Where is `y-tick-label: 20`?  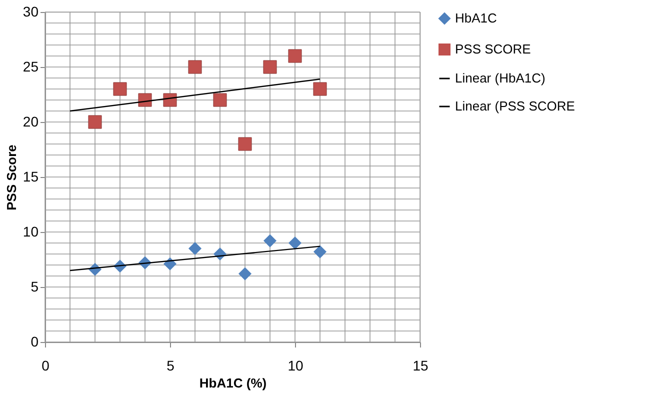
y-tick-label: 20 is located at coordinates (30, 122).